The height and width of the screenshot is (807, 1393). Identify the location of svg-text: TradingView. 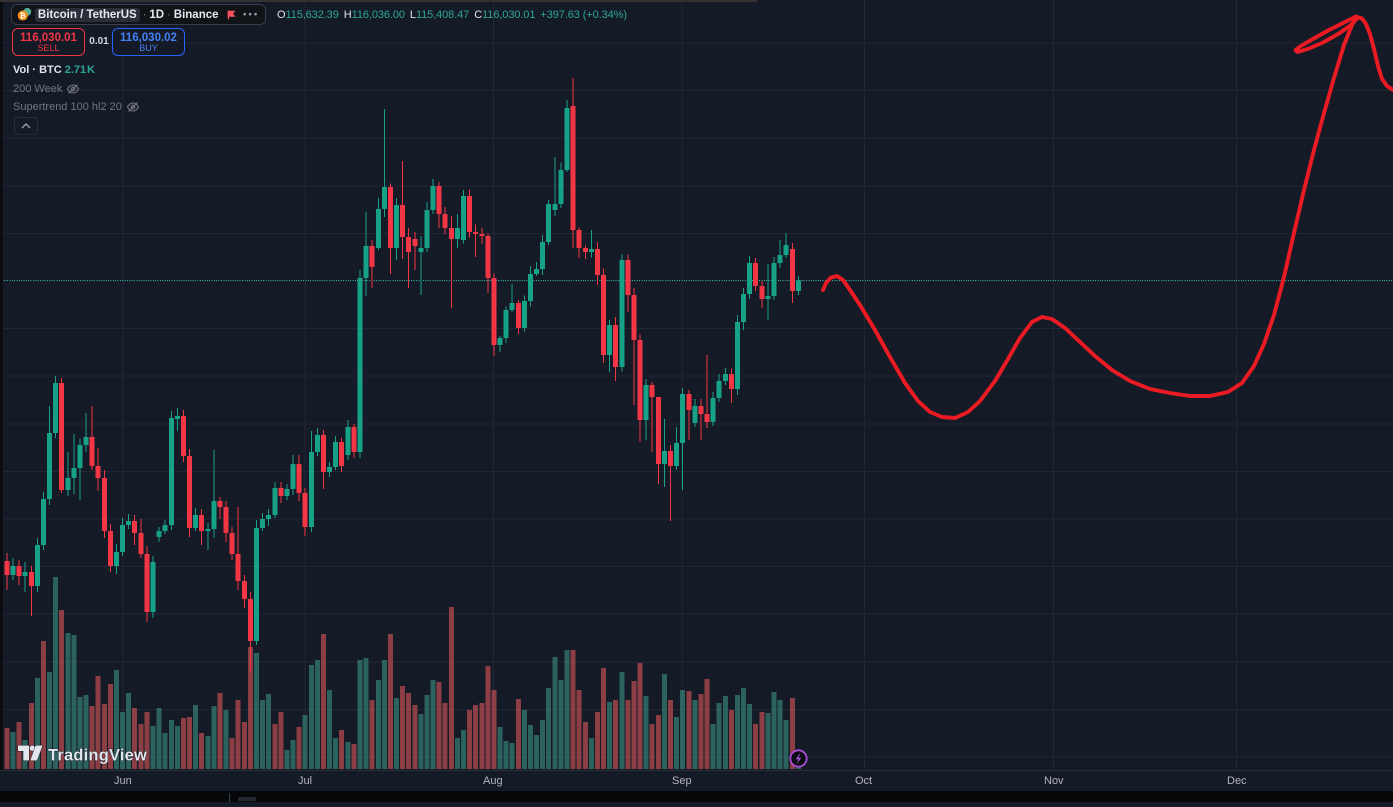
(97, 756).